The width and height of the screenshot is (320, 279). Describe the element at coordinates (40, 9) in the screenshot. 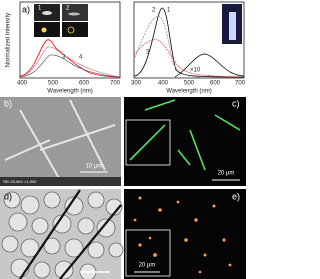

I see `inset-label: 1` at that location.